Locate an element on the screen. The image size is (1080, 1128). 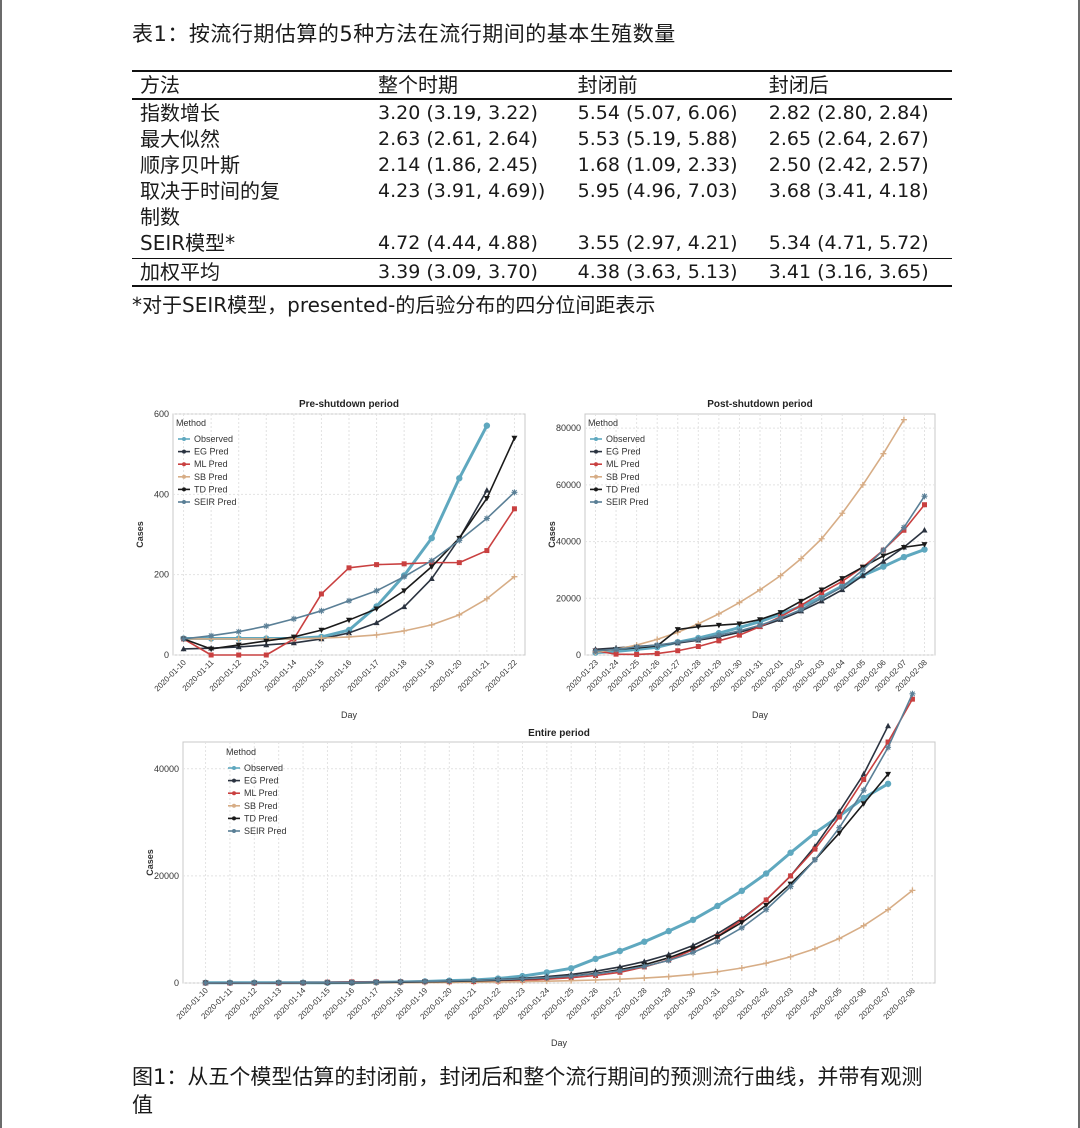
x-tick-label: 2020-02-01 is located at coordinates (768, 676).